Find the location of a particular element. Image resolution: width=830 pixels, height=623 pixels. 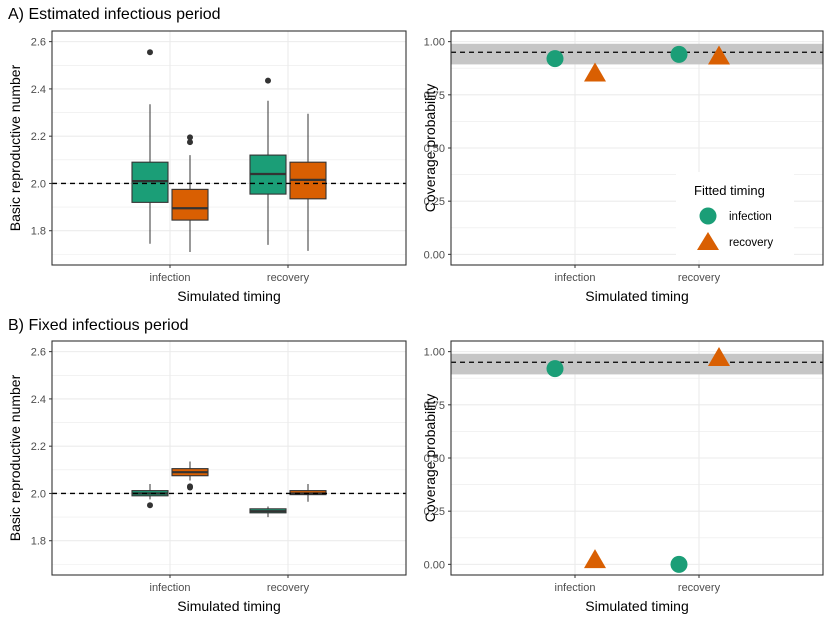

panel-title-b: B) Fixed infectious period is located at coordinates (98, 325).